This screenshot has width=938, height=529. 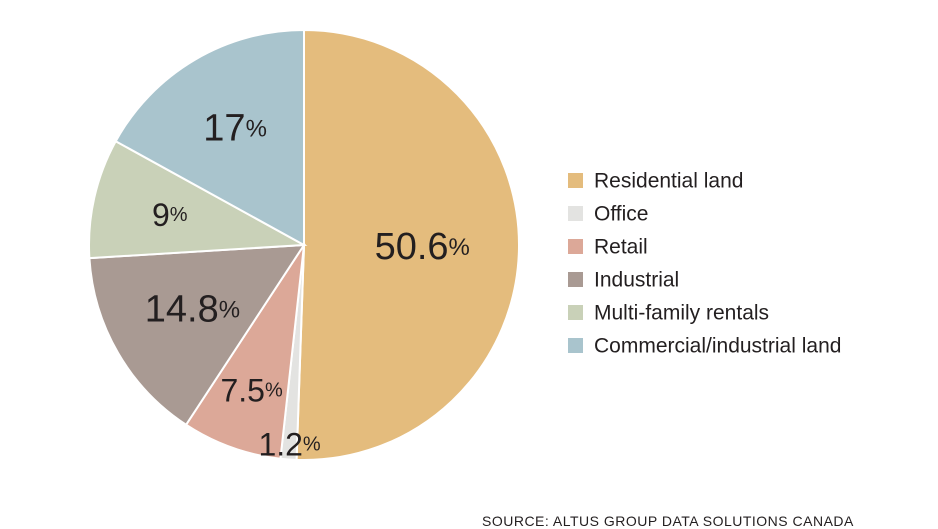 I want to click on legend-label-office: Office, so click(x=621, y=214).